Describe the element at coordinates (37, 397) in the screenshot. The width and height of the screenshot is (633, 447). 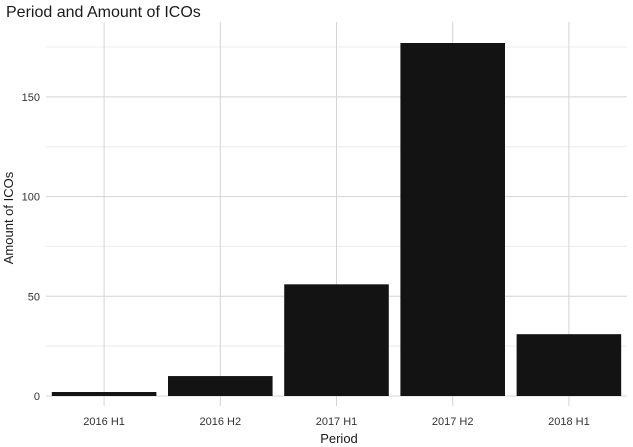
I see `y-tick-label: 0` at that location.